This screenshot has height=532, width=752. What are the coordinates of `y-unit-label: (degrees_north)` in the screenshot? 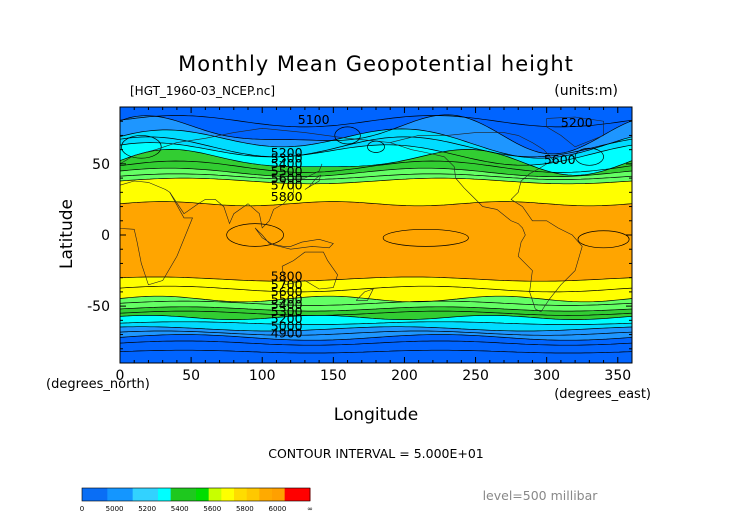 It's located at (98, 384).